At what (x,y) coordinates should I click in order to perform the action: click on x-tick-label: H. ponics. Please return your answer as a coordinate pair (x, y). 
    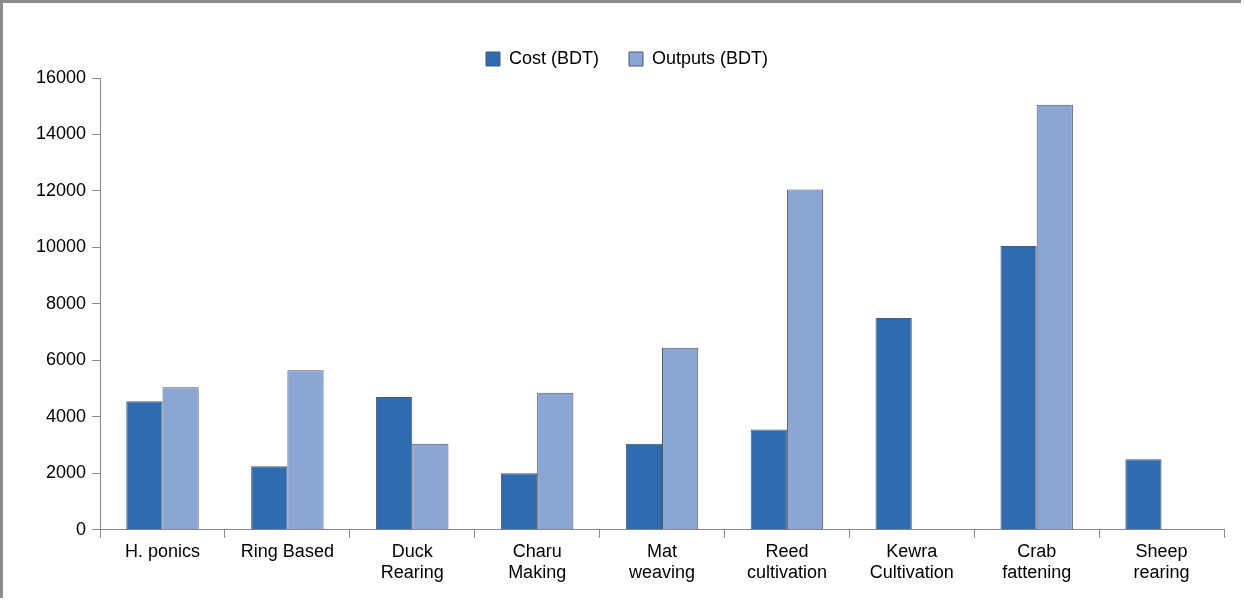
    Looking at the image, I should click on (162, 550).